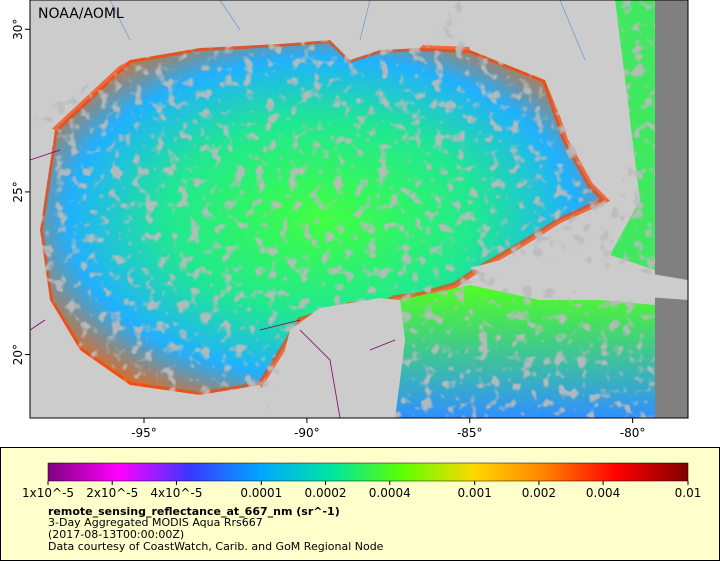  I want to click on colorbar-tick-label: 2x10^-5, so click(112, 493).